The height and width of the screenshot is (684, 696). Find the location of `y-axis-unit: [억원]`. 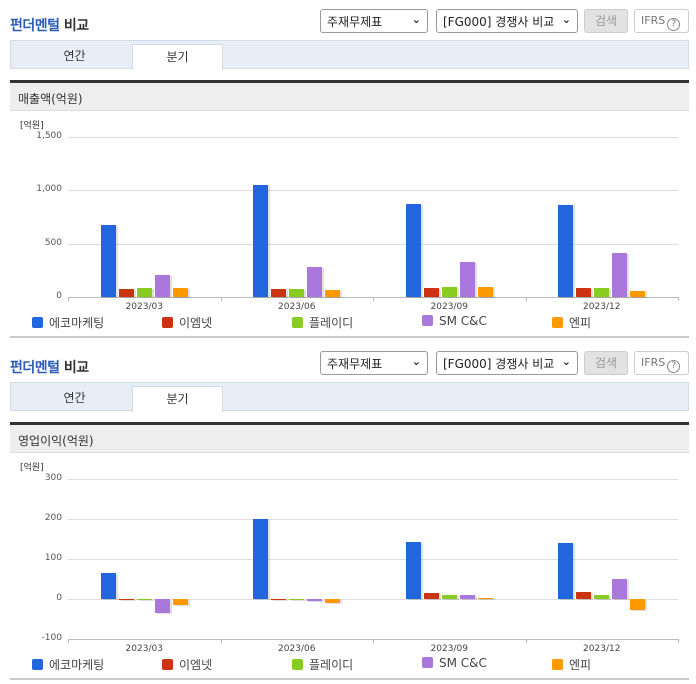

y-axis-unit: [억원] is located at coordinates (32, 468).